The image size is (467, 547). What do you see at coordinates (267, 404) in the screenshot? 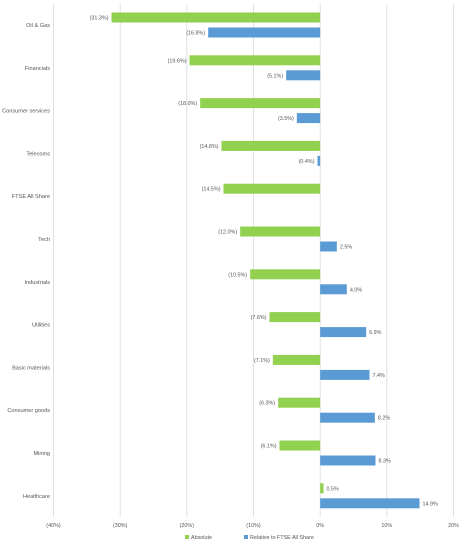
I see `data-label: (6.3%)` at bounding box center [267, 404].